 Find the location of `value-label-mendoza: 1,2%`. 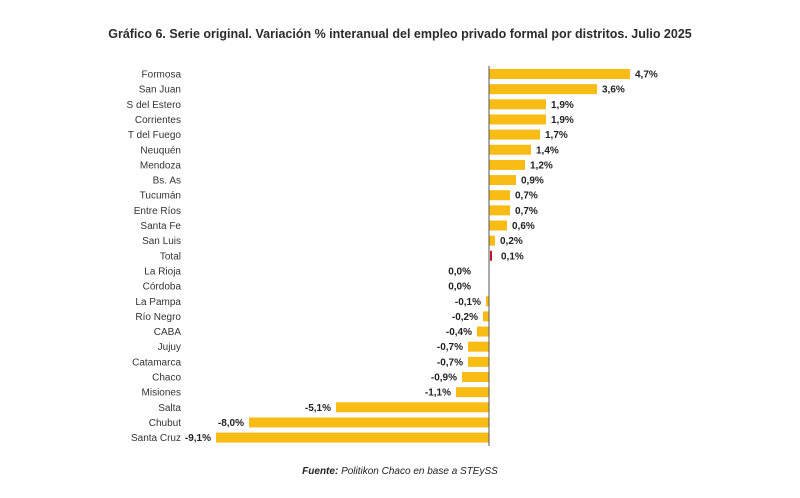

value-label-mendoza: 1,2% is located at coordinates (541, 165).